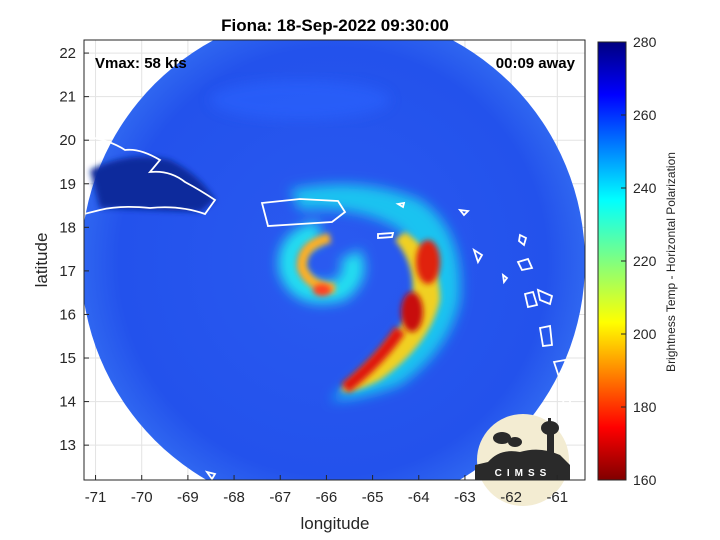 The height and width of the screenshot is (540, 720). I want to click on x-tick-label: -66, so click(327, 497).